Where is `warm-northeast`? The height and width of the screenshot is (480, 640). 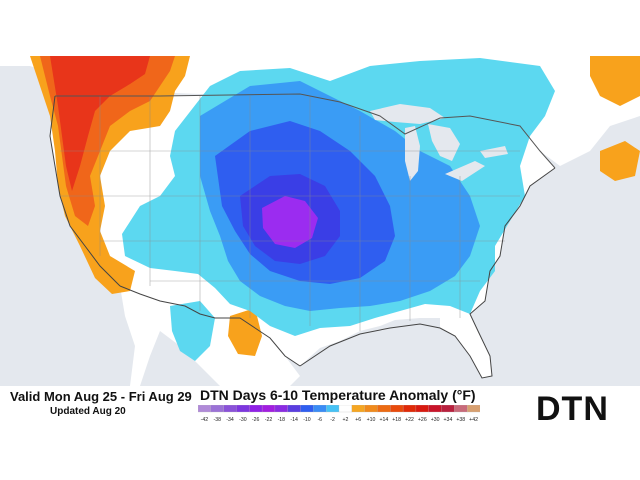
warm-northeast is located at coordinates (615, 81).